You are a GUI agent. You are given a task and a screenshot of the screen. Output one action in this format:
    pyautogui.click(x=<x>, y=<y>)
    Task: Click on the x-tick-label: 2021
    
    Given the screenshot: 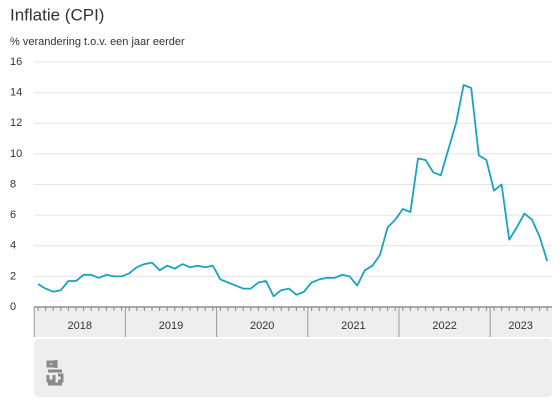 What is the action you would take?
    pyautogui.click(x=353, y=326)
    